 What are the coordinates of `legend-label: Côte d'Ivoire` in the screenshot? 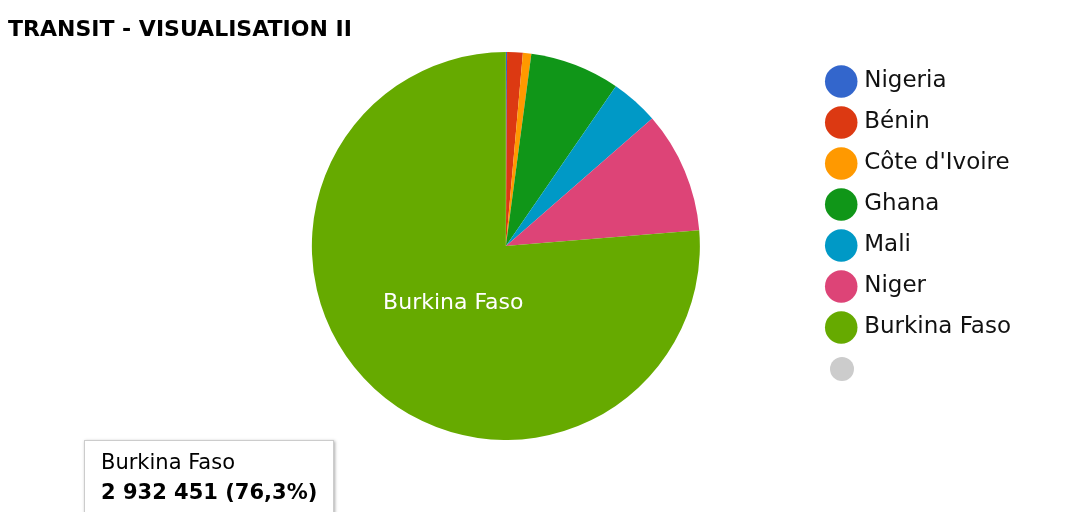 It's located at (937, 161).